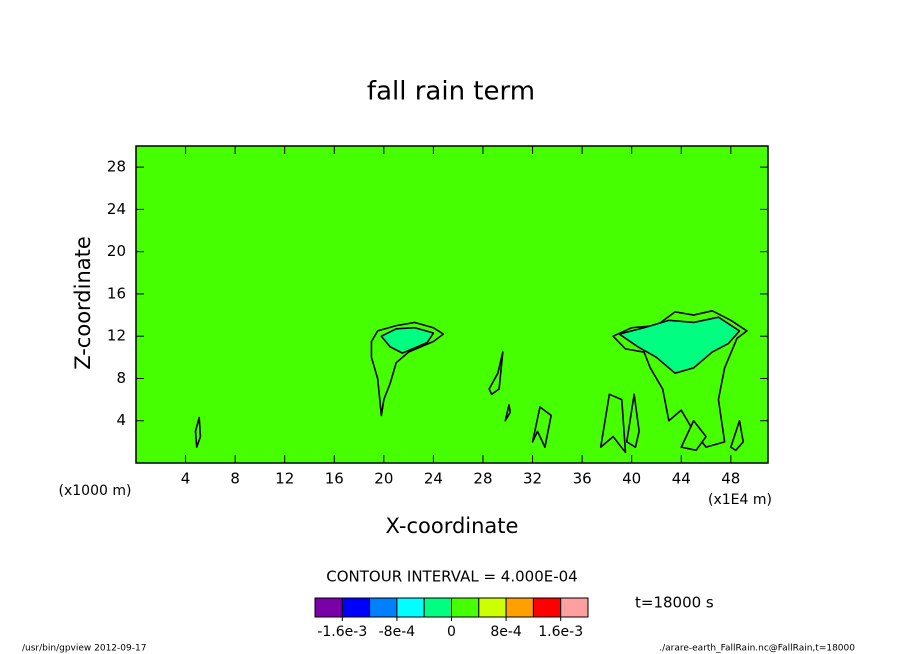  I want to click on y-tick-label: 4, so click(121, 420).